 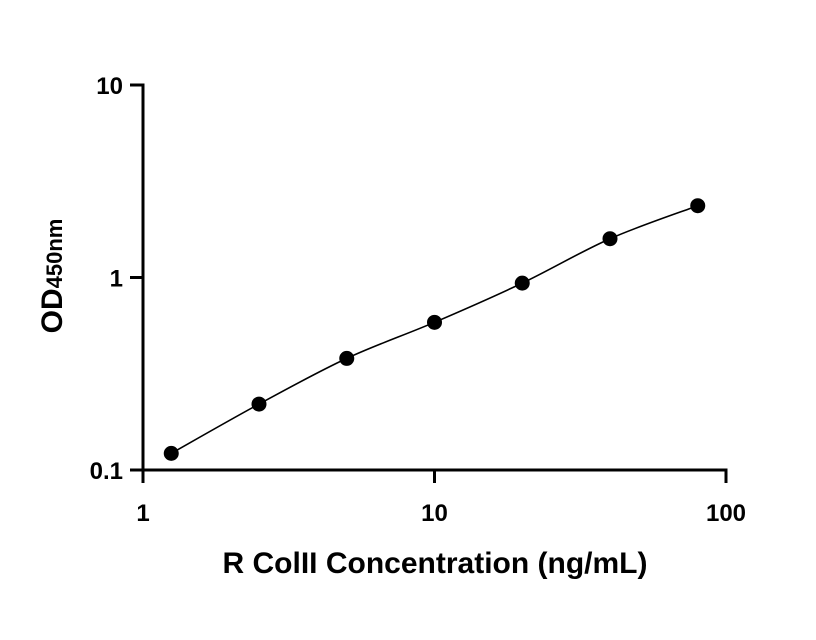 I want to click on x-ticks: 1 10 100, so click(x=441, y=498).